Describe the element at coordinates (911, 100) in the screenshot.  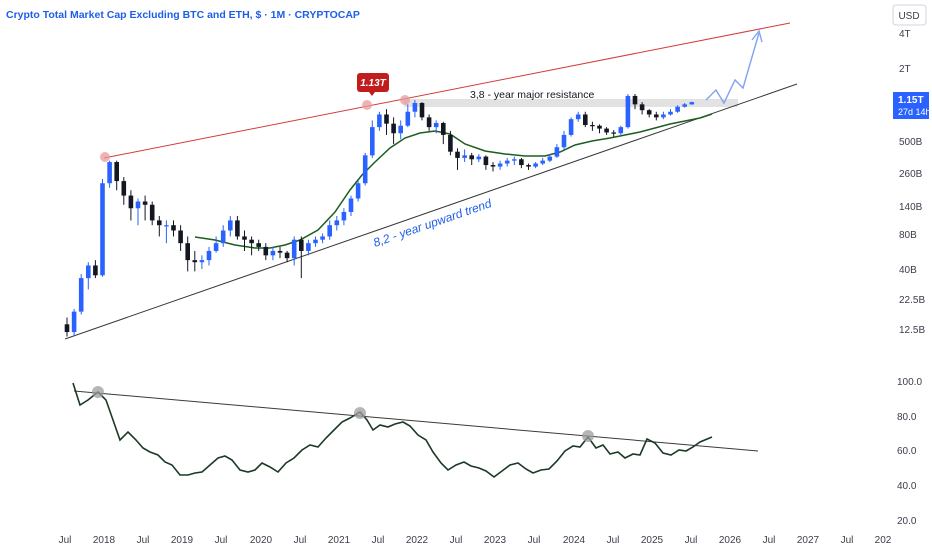
I see `price-badge-value: 1.15T` at that location.